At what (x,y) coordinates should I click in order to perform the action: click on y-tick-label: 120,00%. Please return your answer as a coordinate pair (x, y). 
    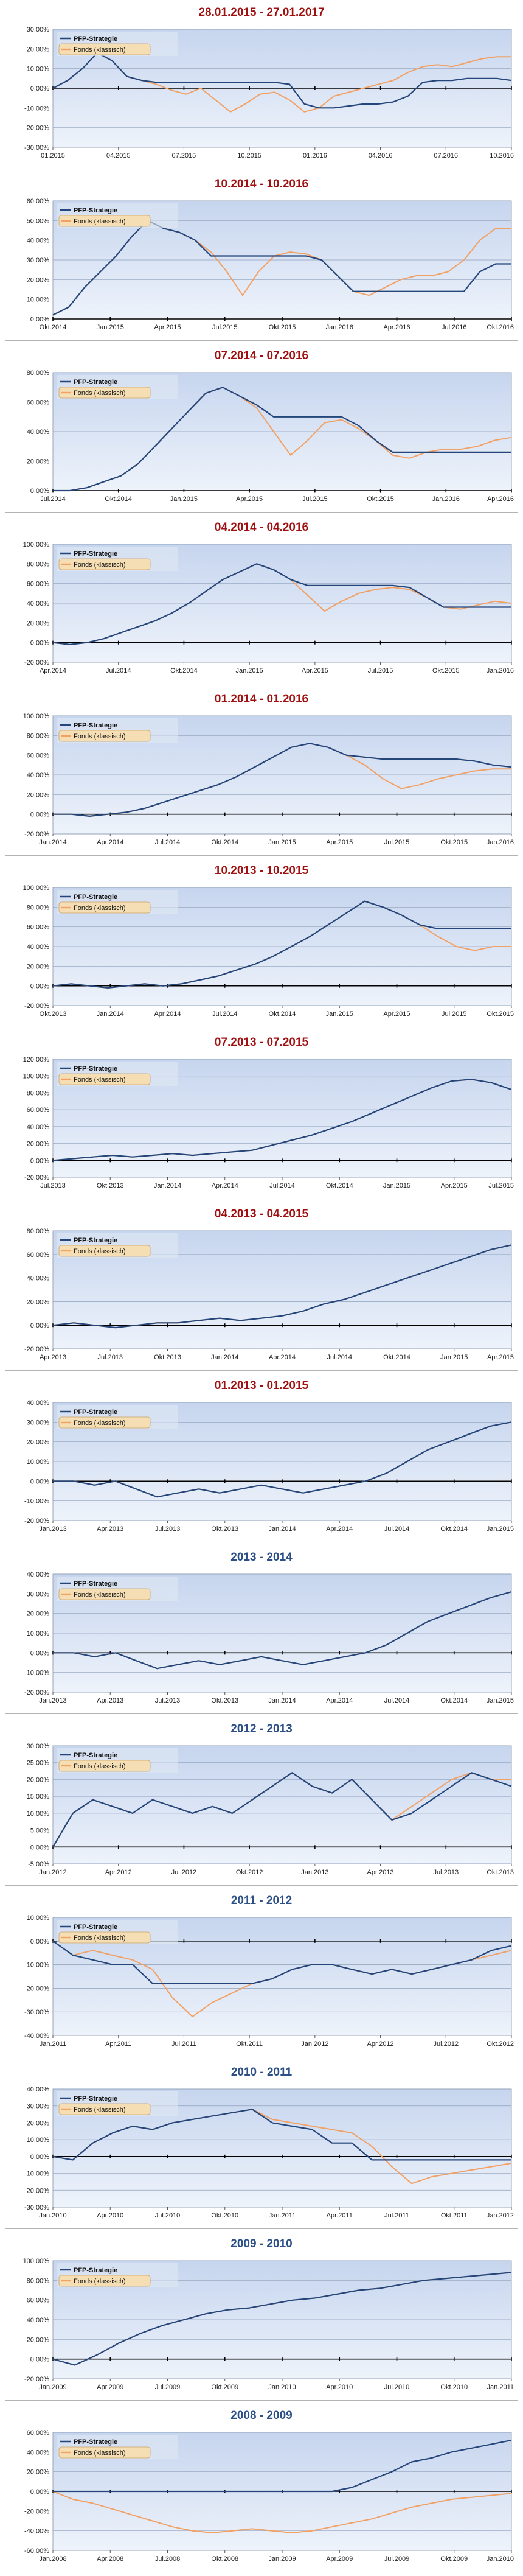
    Looking at the image, I should click on (37, 1059).